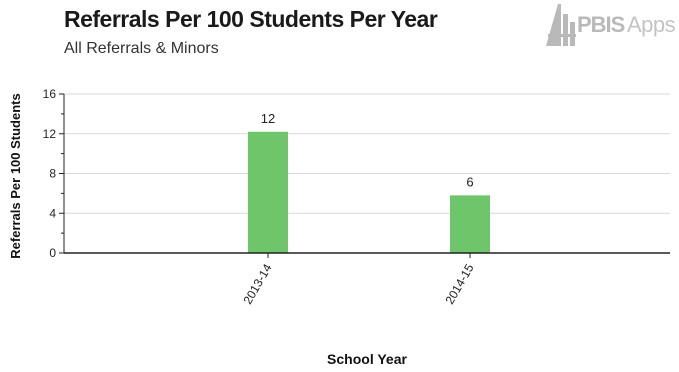 The height and width of the screenshot is (372, 679). I want to click on y-tick-label: 12, so click(50, 134).